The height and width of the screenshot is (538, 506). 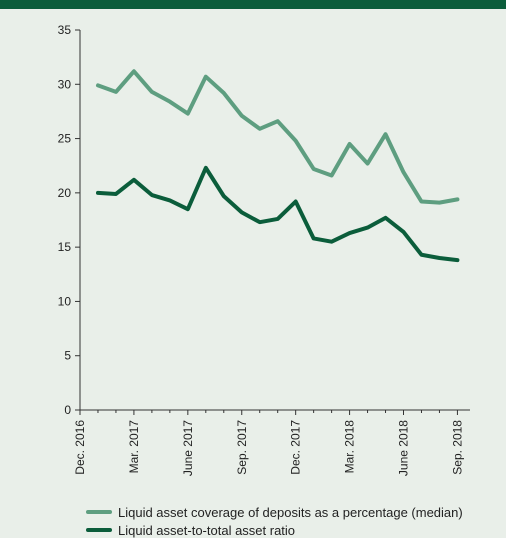 I want to click on x-tick-label: Dec. 2016, so click(x=80, y=447).